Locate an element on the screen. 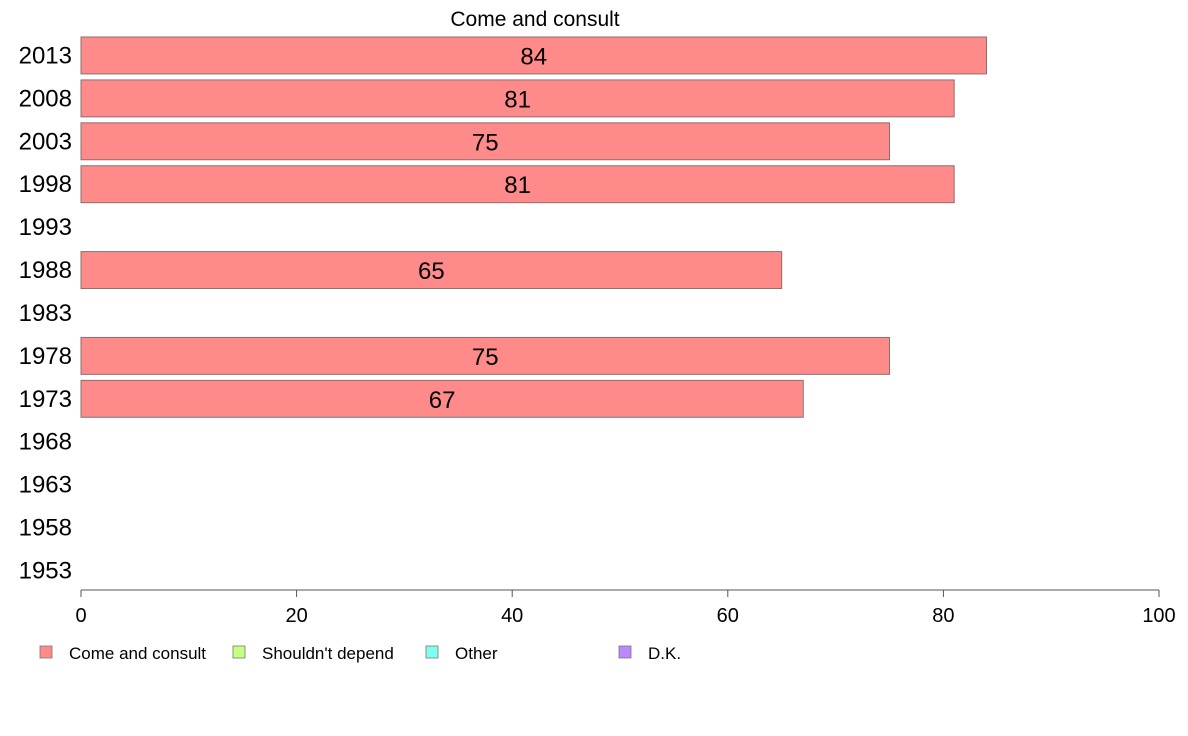  y-tick-label-2003: 2003 is located at coordinates (45, 141).